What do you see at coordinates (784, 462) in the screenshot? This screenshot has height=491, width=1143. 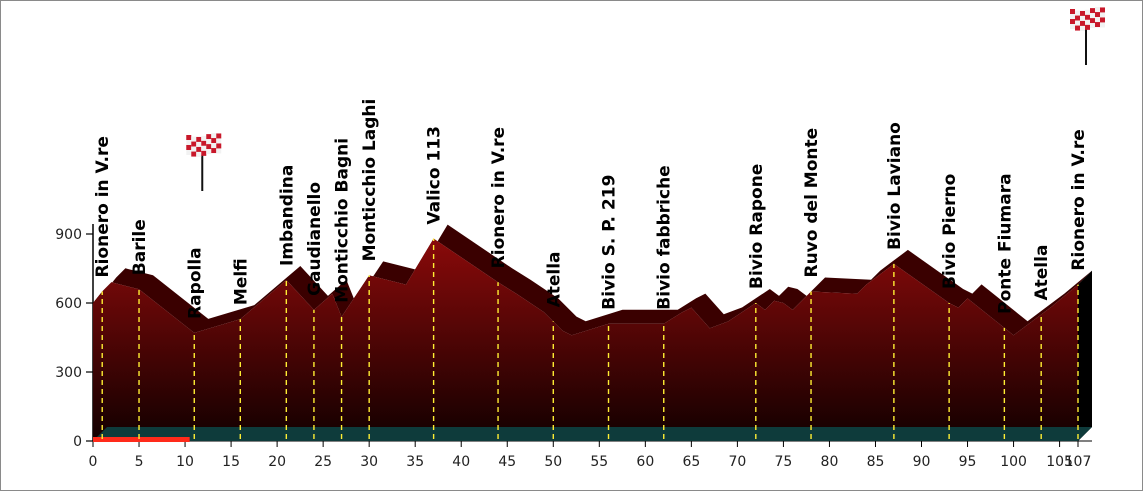 I see `x-tick-label: 75` at bounding box center [784, 462].